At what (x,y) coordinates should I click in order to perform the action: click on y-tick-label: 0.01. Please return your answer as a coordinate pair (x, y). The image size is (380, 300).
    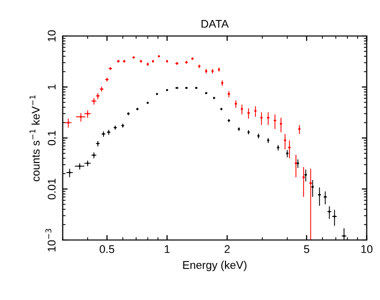
    Looking at the image, I should click on (52, 189).